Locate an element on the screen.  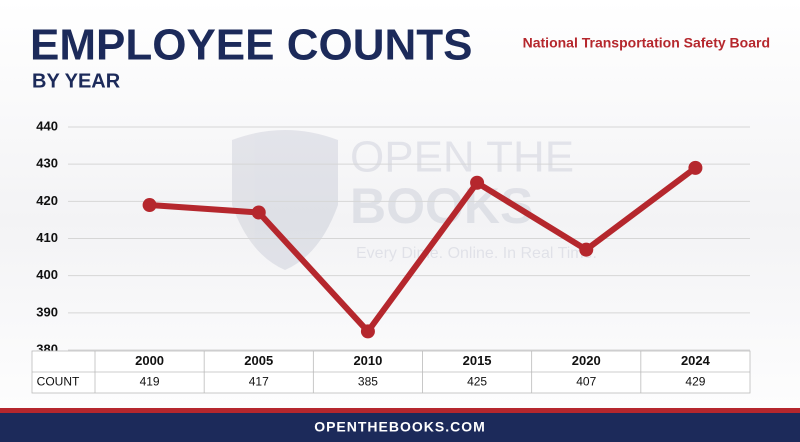
table-value: 385 is located at coordinates (368, 382).